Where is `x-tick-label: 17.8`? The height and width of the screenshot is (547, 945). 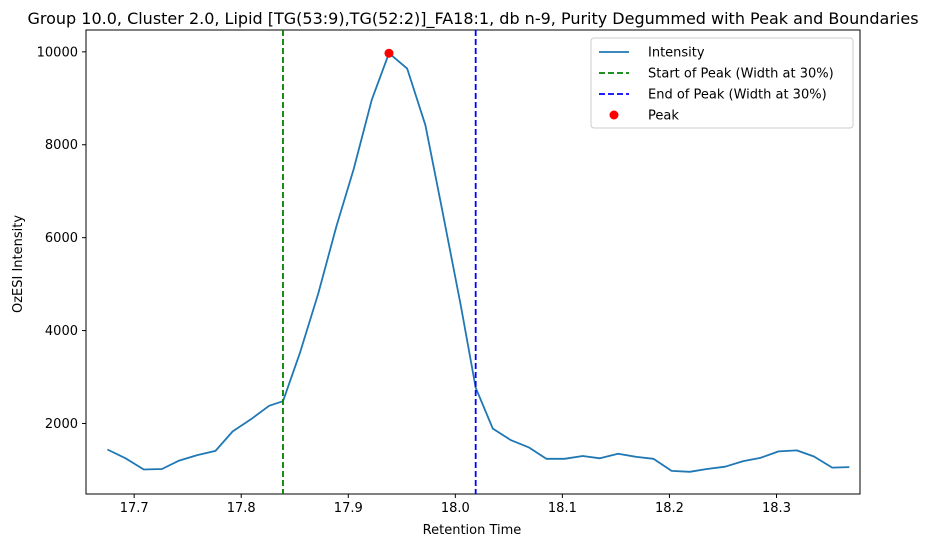
x-tick-label: 17.8 is located at coordinates (241, 508).